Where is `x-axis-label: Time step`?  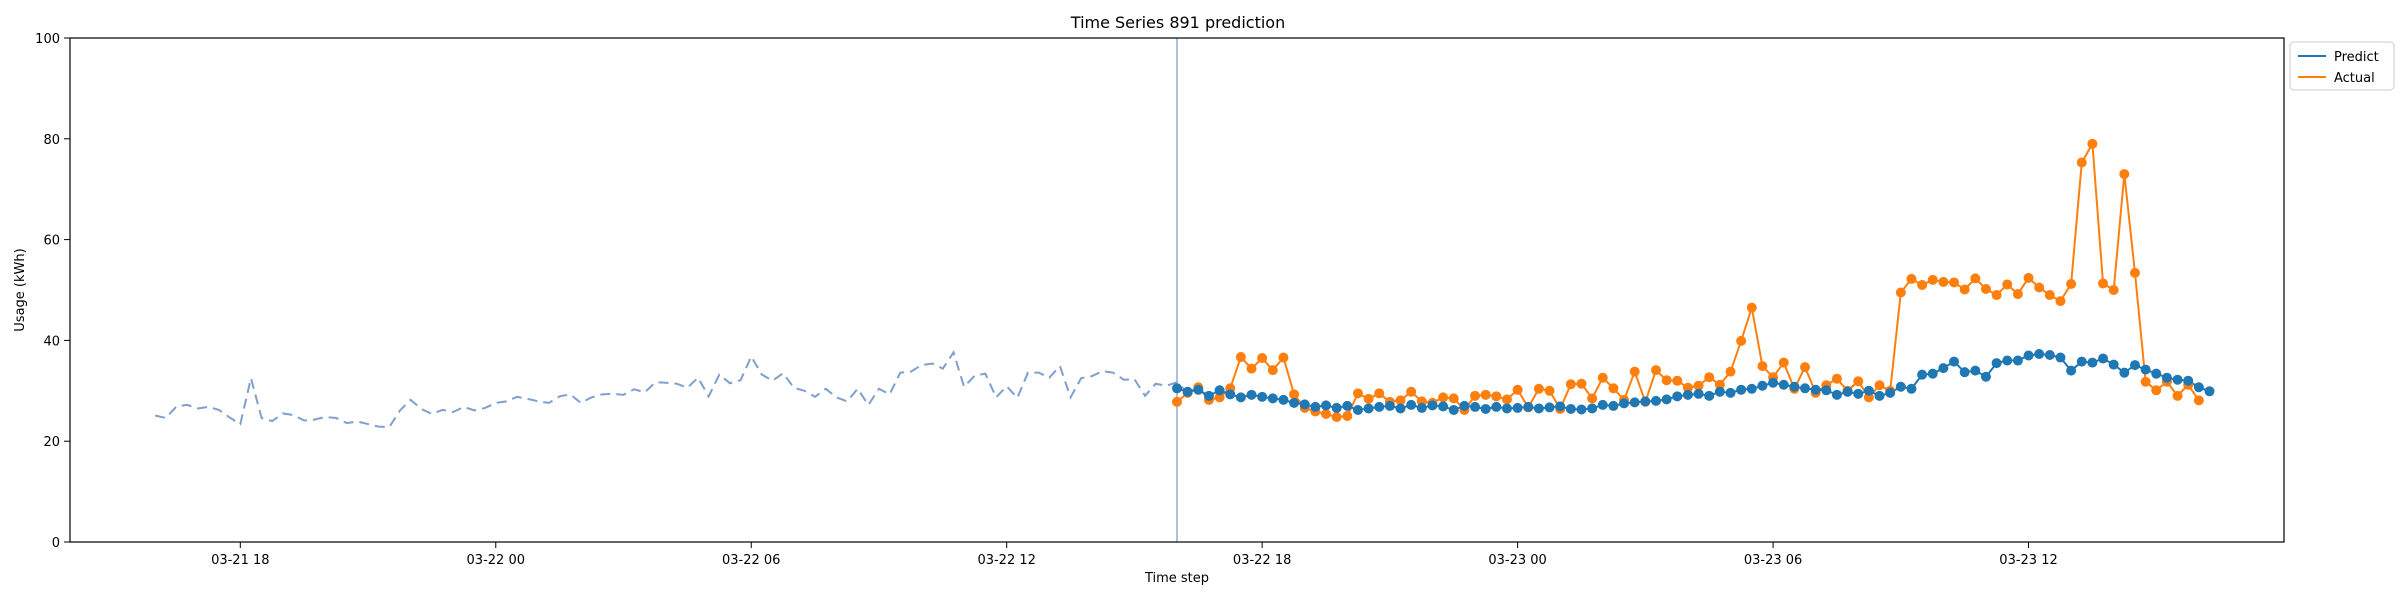
x-axis-label: Time step is located at coordinates (1176, 578).